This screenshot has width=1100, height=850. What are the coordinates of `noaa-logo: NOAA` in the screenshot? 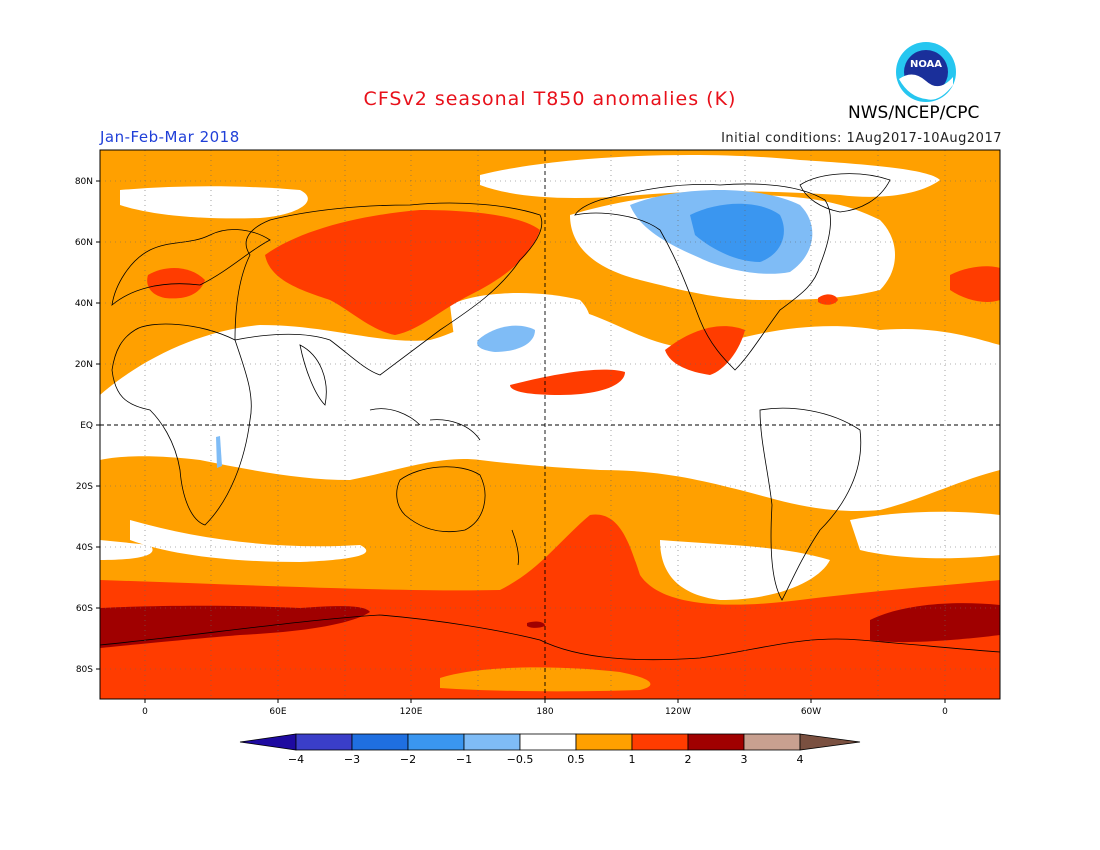 It's located at (926, 72).